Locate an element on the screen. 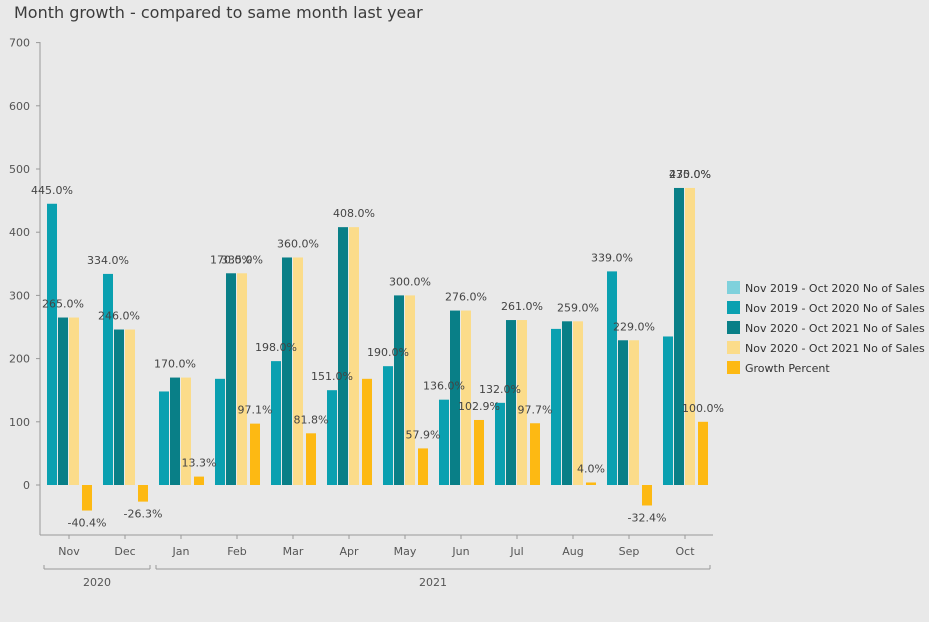 The image size is (929, 622). bar-growth-percent-nov is located at coordinates (87, 498).